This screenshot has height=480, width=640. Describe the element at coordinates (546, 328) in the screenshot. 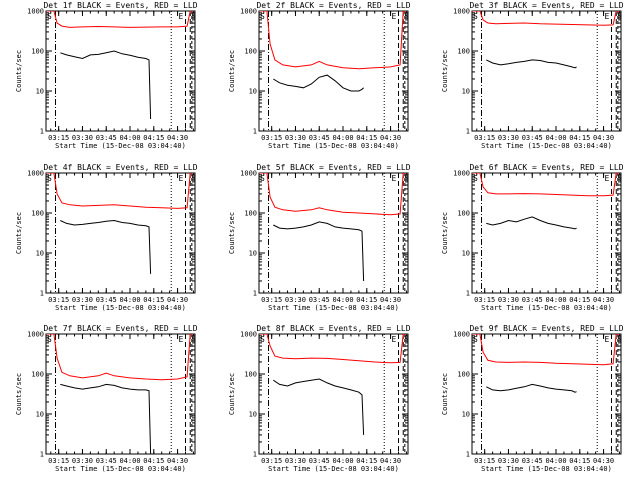

I see `panel-title: Det 9f BLACK = Events, RED = LLD` at that location.